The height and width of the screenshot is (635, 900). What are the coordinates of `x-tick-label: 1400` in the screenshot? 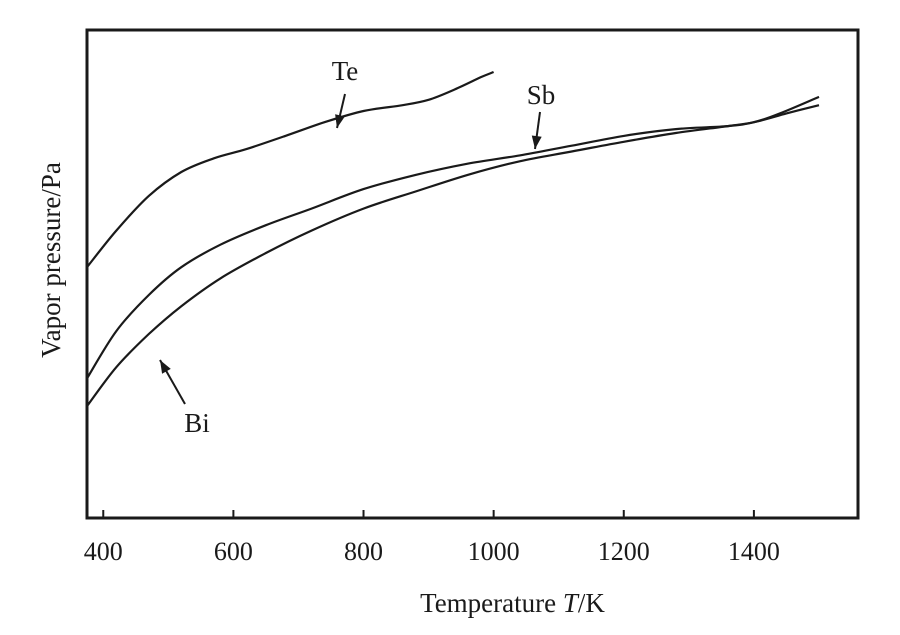 It's located at (754, 551).